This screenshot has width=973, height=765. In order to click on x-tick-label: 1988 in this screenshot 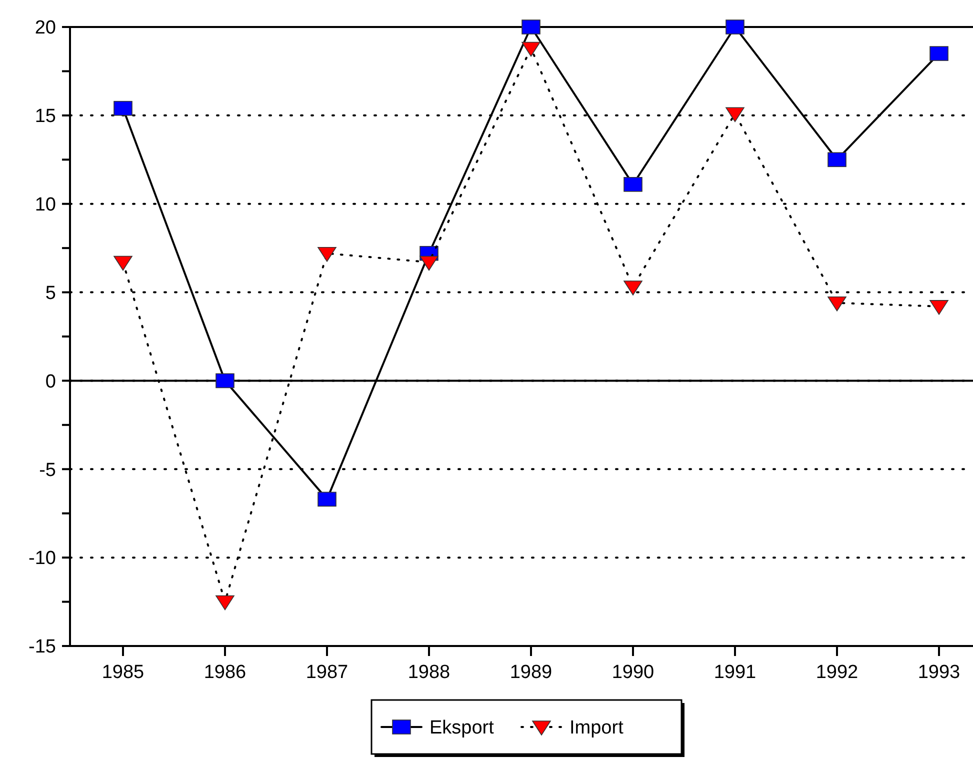, I will do `click(429, 672)`.